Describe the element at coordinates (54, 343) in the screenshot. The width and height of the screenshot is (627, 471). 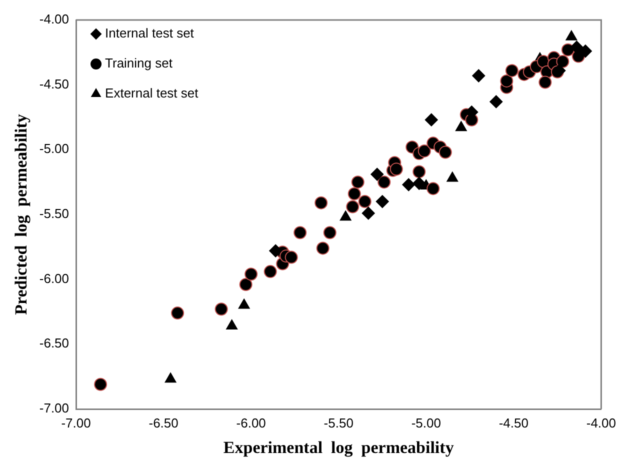
I see `y-tick-label: -6.50` at that location.